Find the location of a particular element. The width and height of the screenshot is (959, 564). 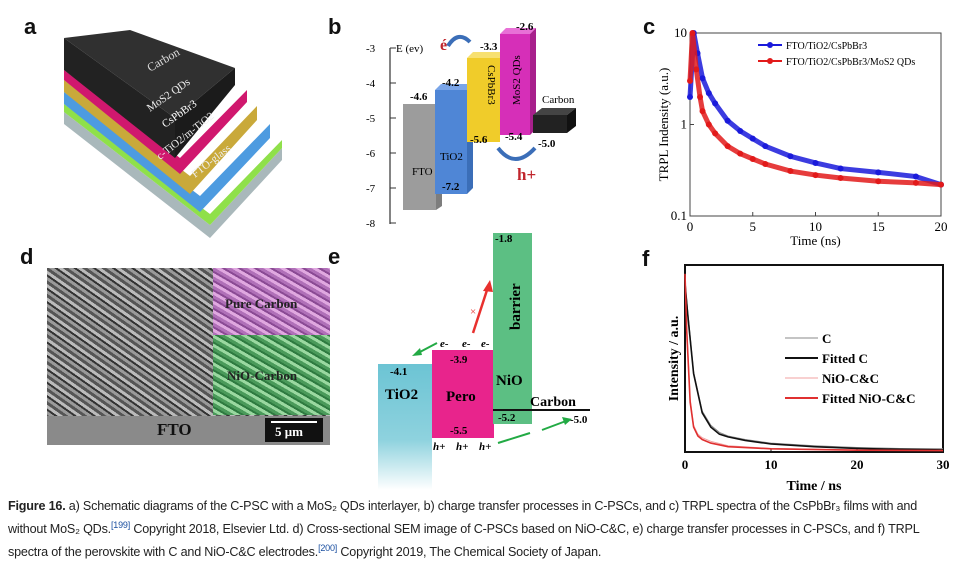

fto-level: -4.6 is located at coordinates (419, 97).